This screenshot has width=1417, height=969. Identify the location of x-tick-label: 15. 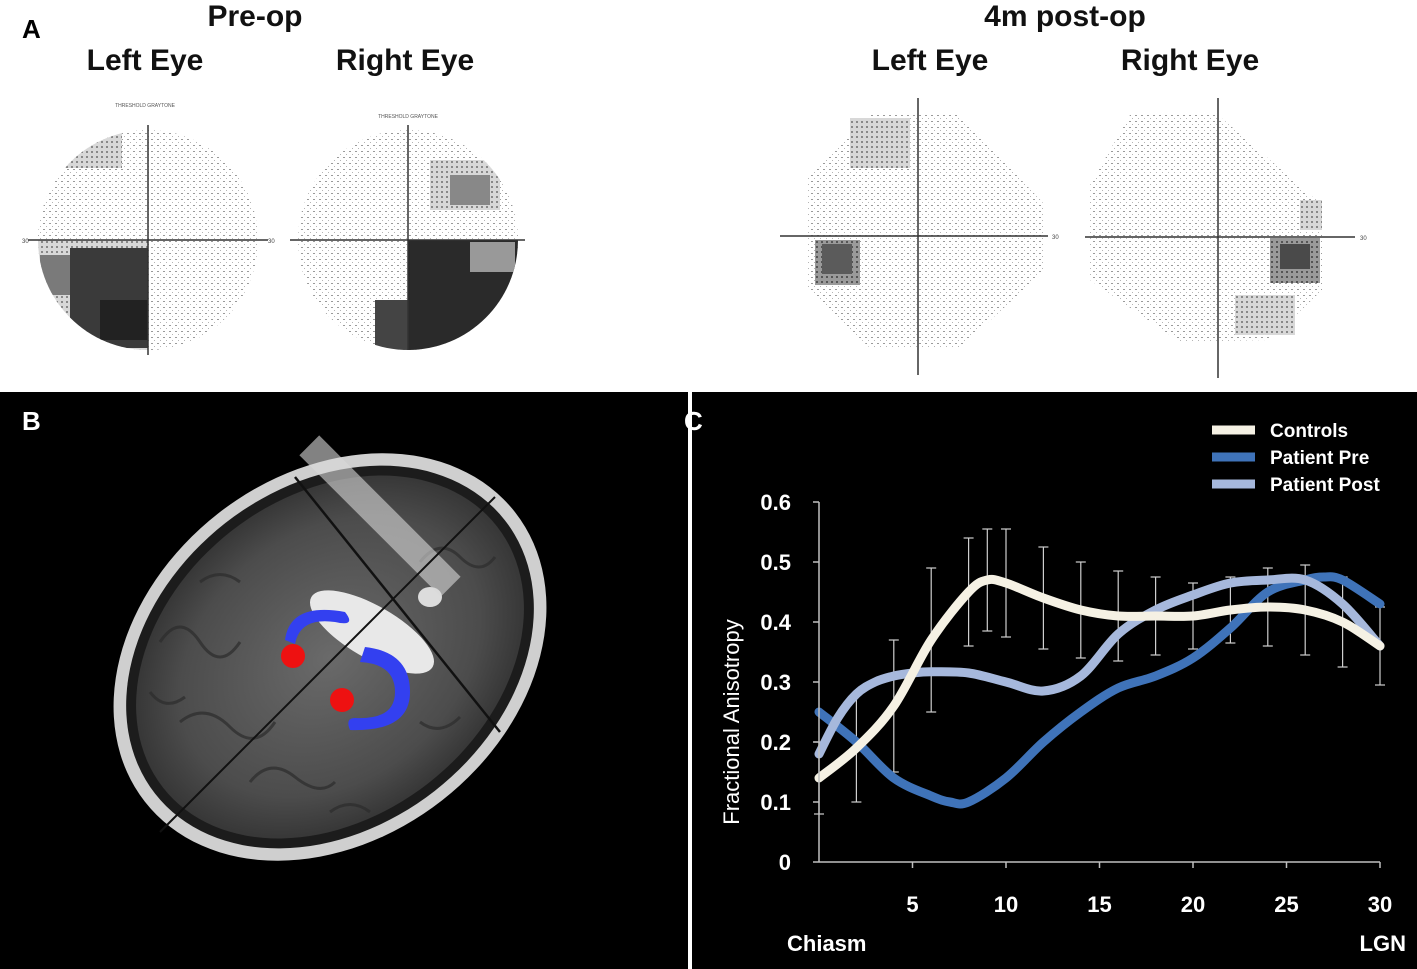
(1099, 904).